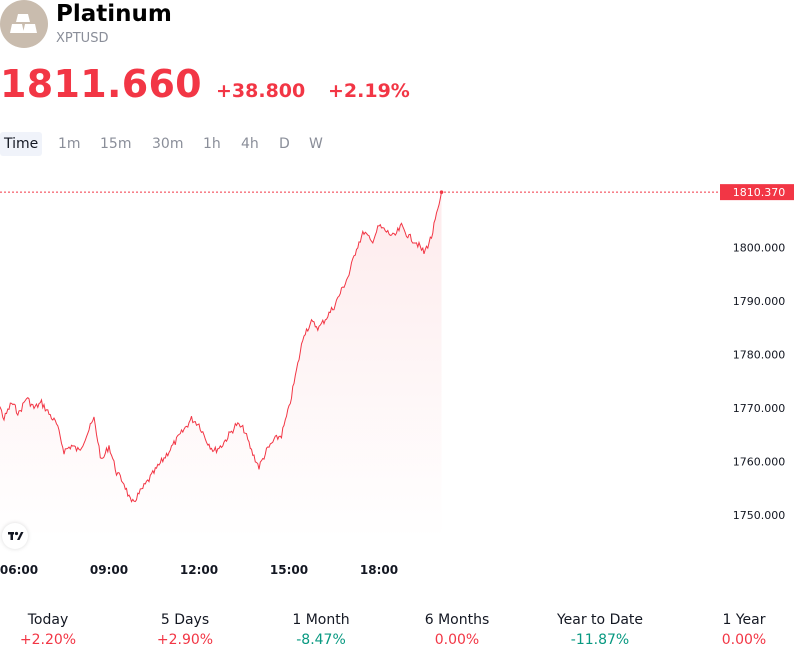 This screenshot has height=660, width=800. What do you see at coordinates (759, 301) in the screenshot?
I see `y-tick-label: 1790.000` at bounding box center [759, 301].